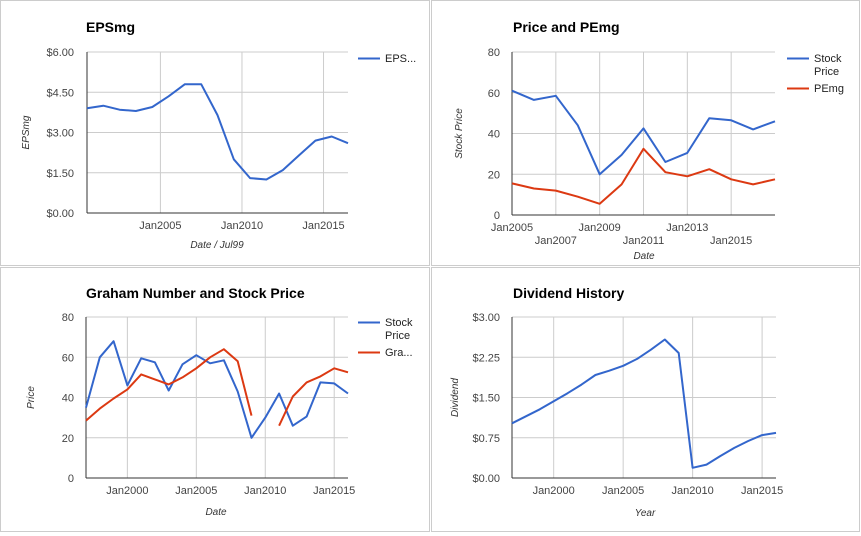  Describe the element at coordinates (569, 293) in the screenshot. I see `chart-title: Dividend History` at that location.